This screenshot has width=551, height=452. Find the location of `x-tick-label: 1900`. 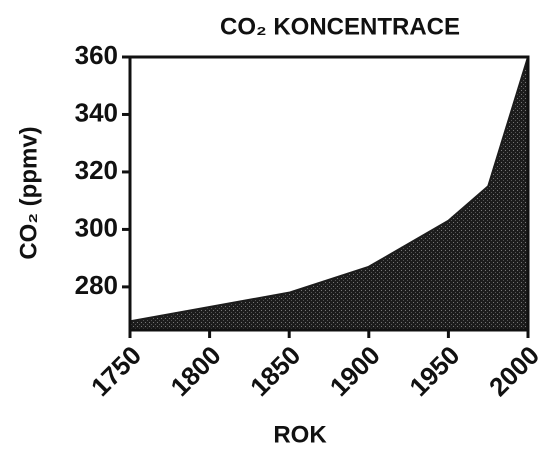

x-tick-label: 1900 is located at coordinates (355, 371).